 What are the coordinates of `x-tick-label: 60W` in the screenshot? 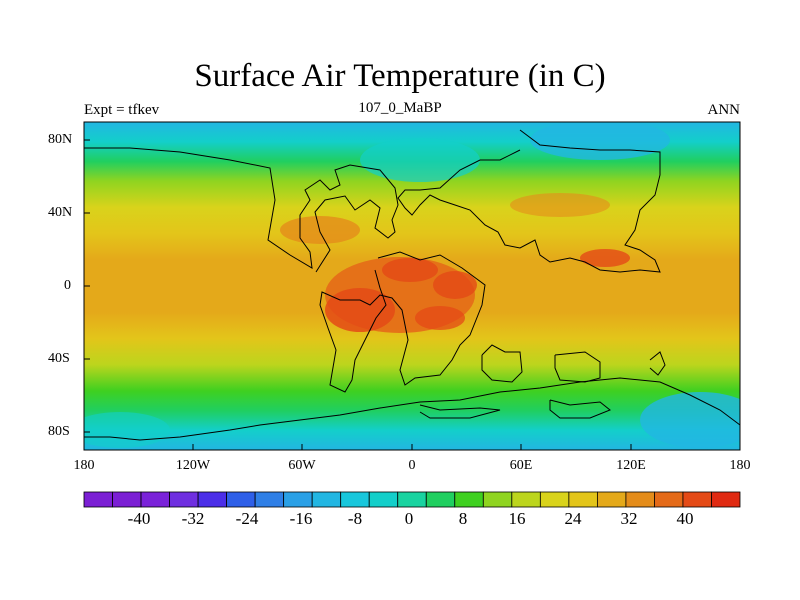 It's located at (302, 465).